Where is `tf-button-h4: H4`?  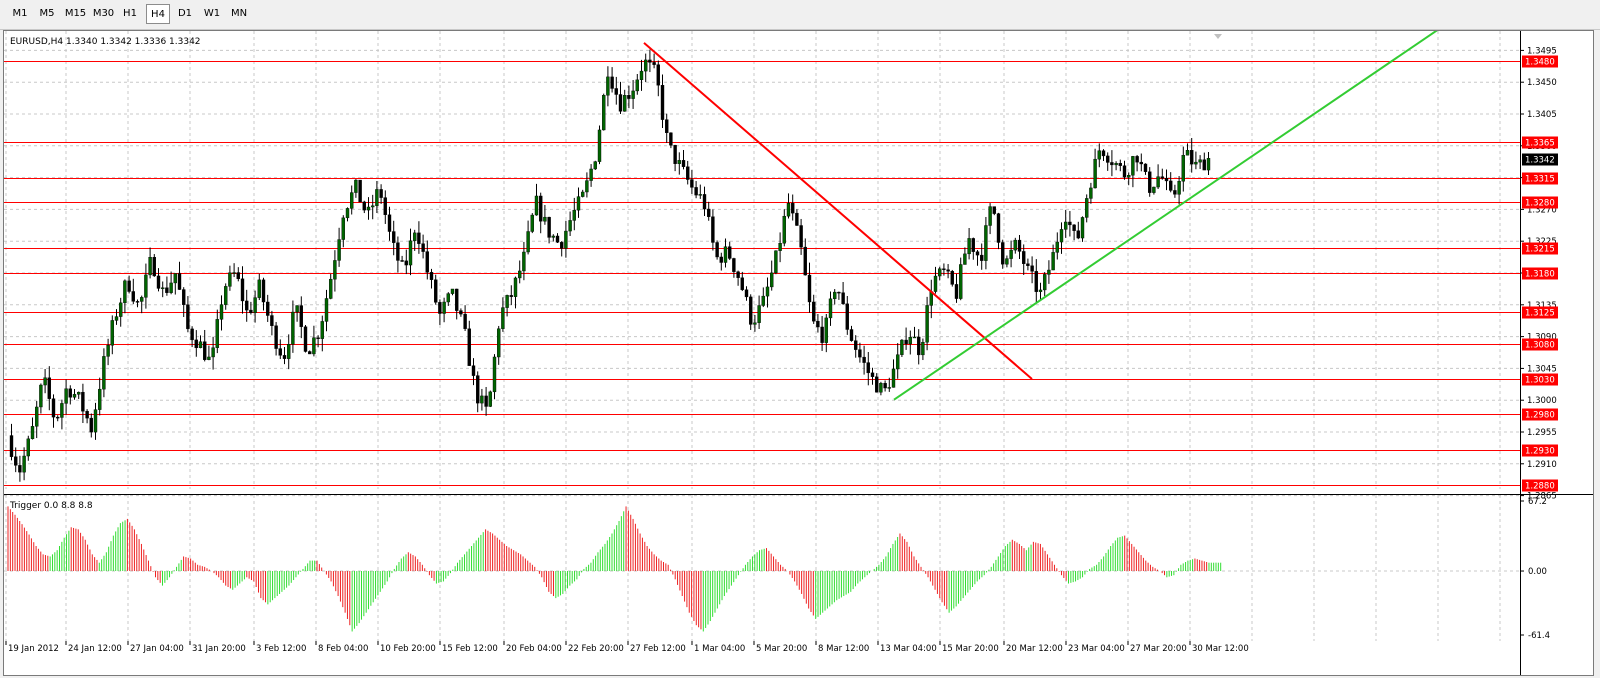
tf-button-h4: H4 is located at coordinates (158, 14).